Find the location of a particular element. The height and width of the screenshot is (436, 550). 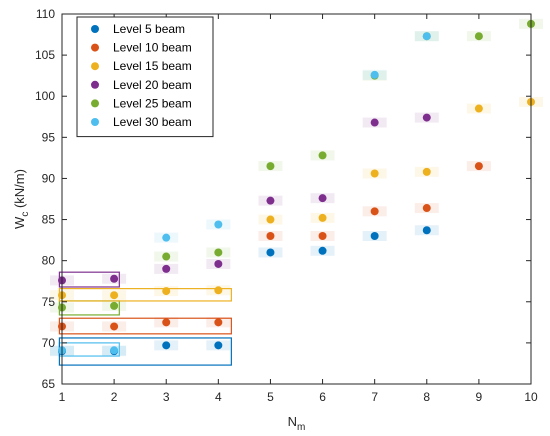

y-tick-label: 85 is located at coordinates (49, 220).